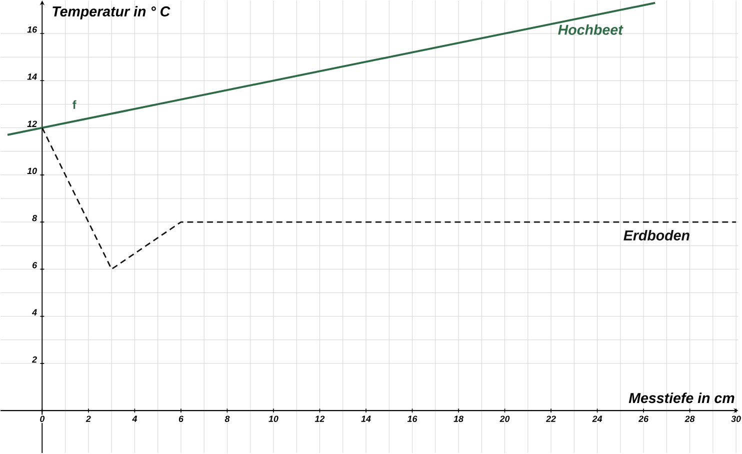  What do you see at coordinates (34, 359) in the screenshot?
I see `y-tick-label: 2` at bounding box center [34, 359].